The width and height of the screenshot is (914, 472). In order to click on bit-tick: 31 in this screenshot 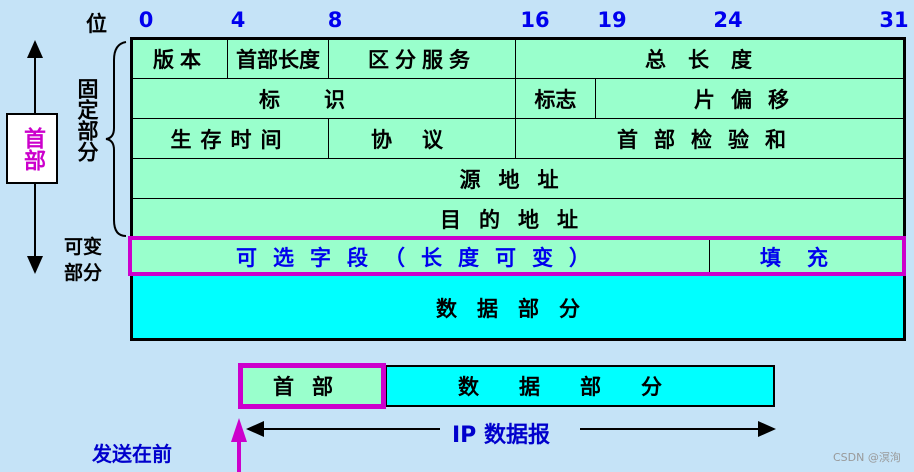, I will do `click(894, 20)`.